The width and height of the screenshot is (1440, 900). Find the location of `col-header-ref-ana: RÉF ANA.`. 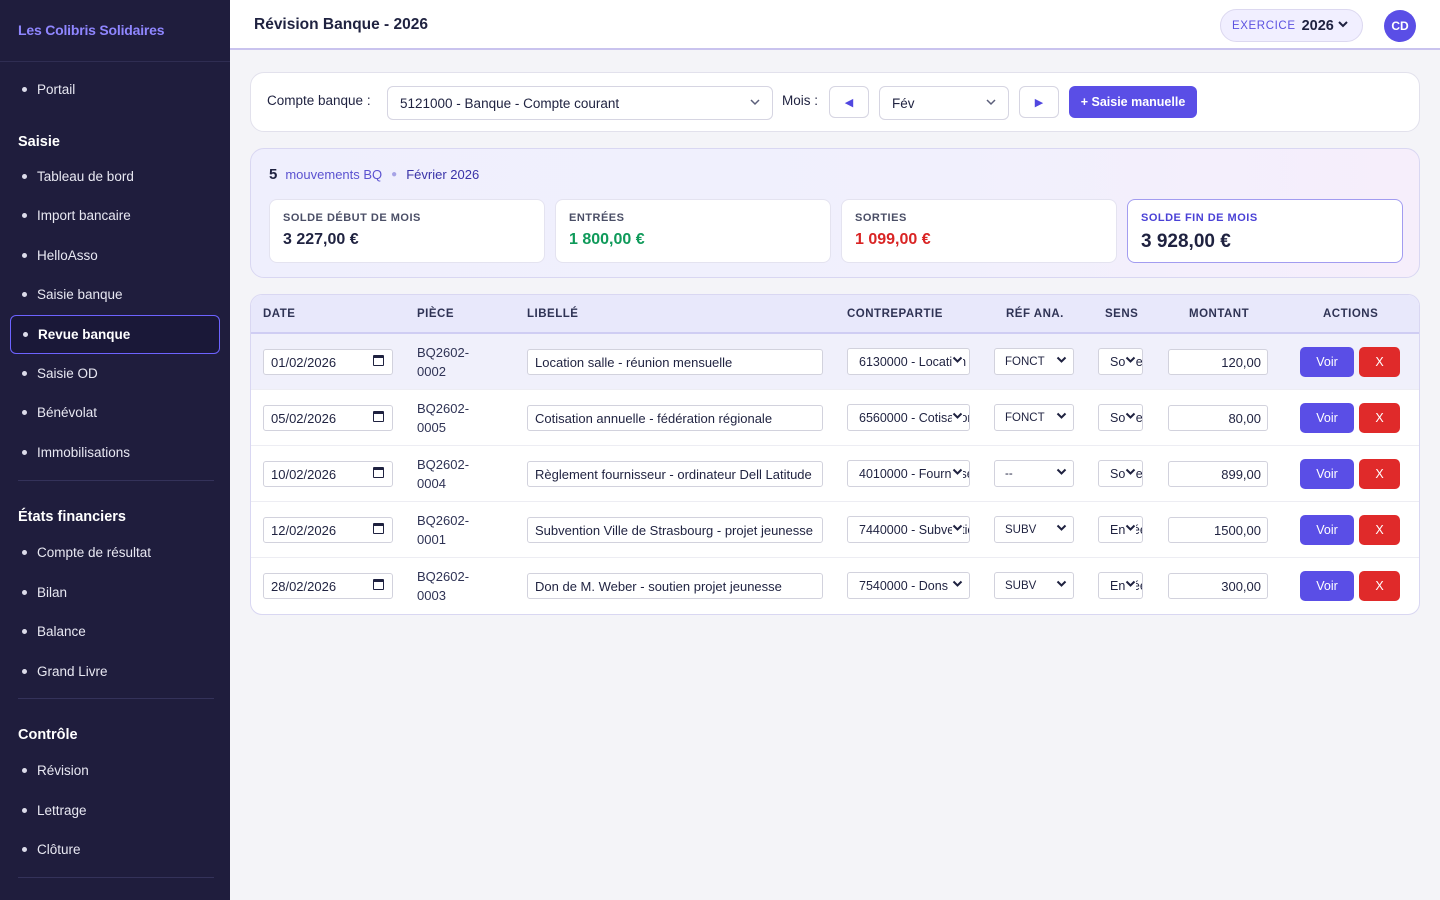

col-header-ref-ana: RÉF ANA. is located at coordinates (1035, 314).